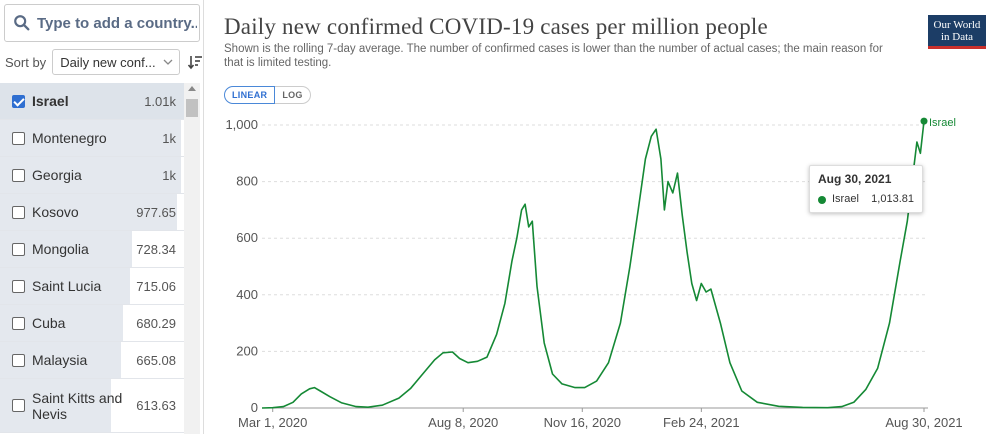 The height and width of the screenshot is (434, 1000). Describe the element at coordinates (92, 249) in the screenshot. I see `country-row: Mongolia 728.34` at that location.